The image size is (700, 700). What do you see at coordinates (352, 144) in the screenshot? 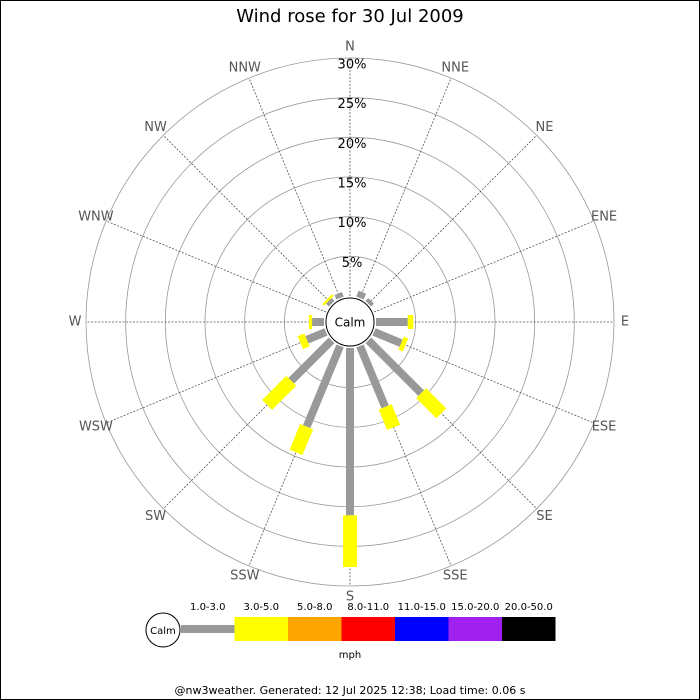
I see `r-tick-label: 20%` at bounding box center [352, 144].